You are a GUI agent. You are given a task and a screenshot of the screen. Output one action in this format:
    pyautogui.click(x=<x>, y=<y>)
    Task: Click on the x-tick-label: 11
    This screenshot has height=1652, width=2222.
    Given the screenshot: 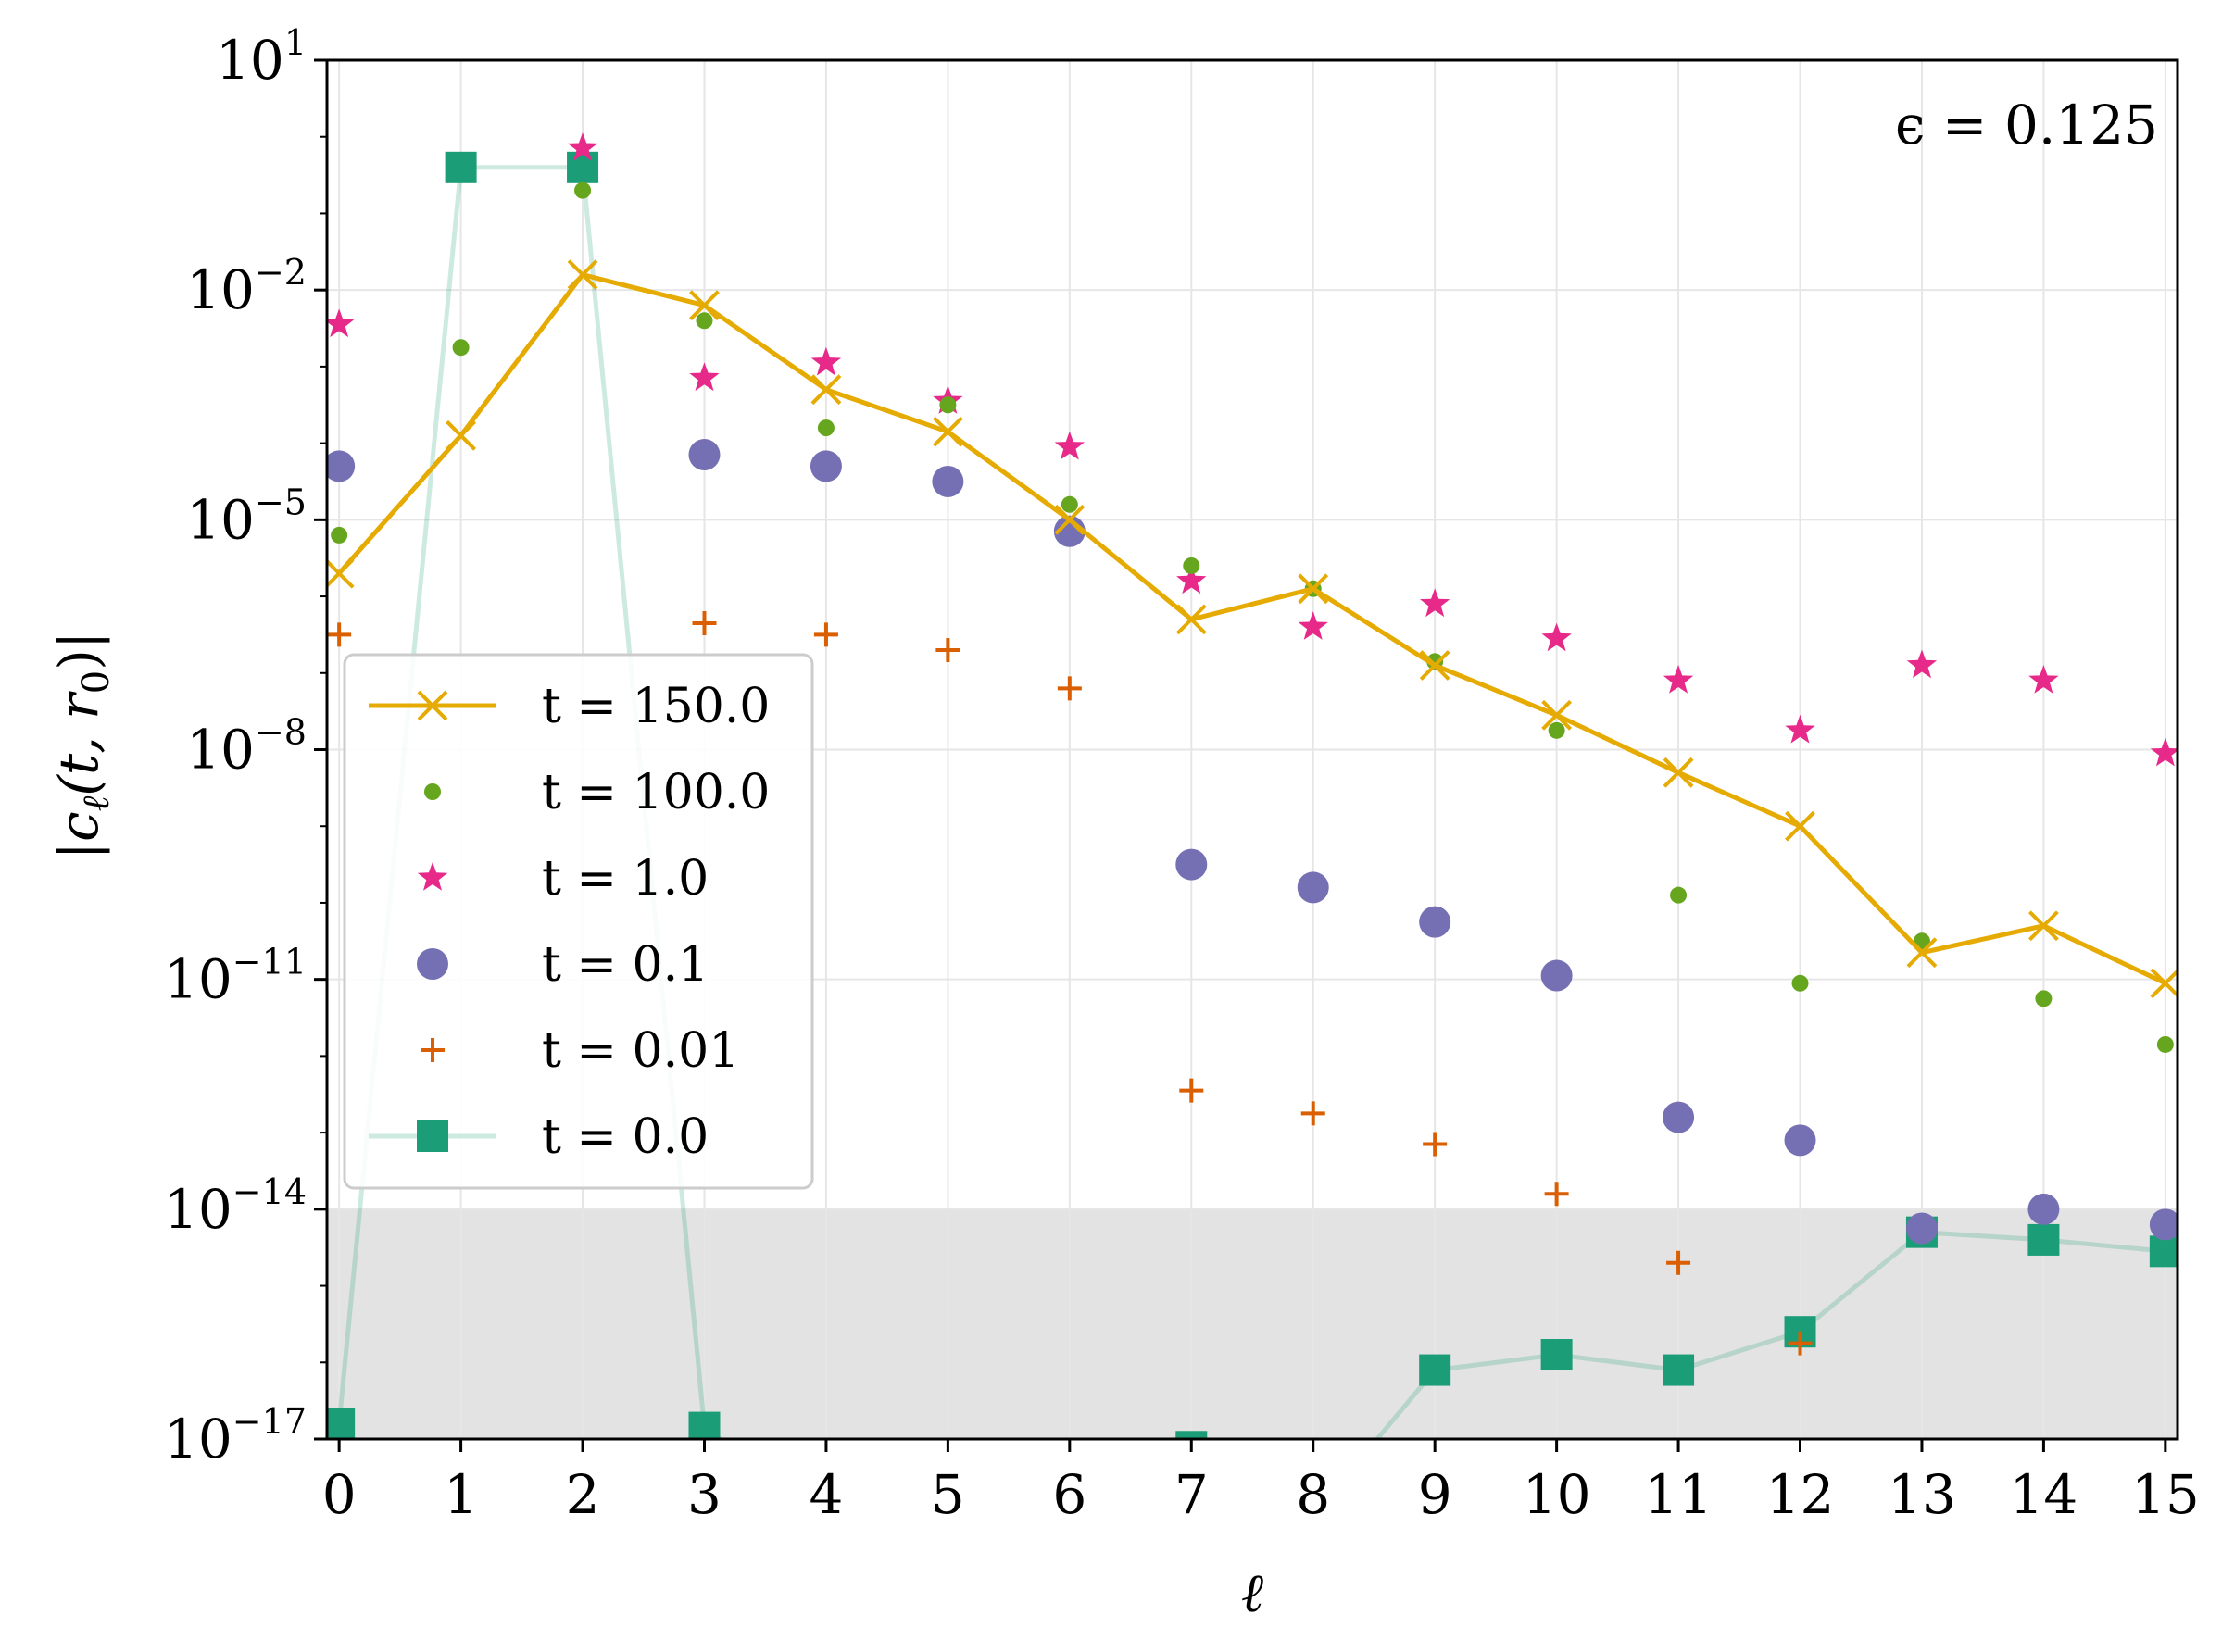 What is the action you would take?
    pyautogui.click(x=1678, y=1494)
    